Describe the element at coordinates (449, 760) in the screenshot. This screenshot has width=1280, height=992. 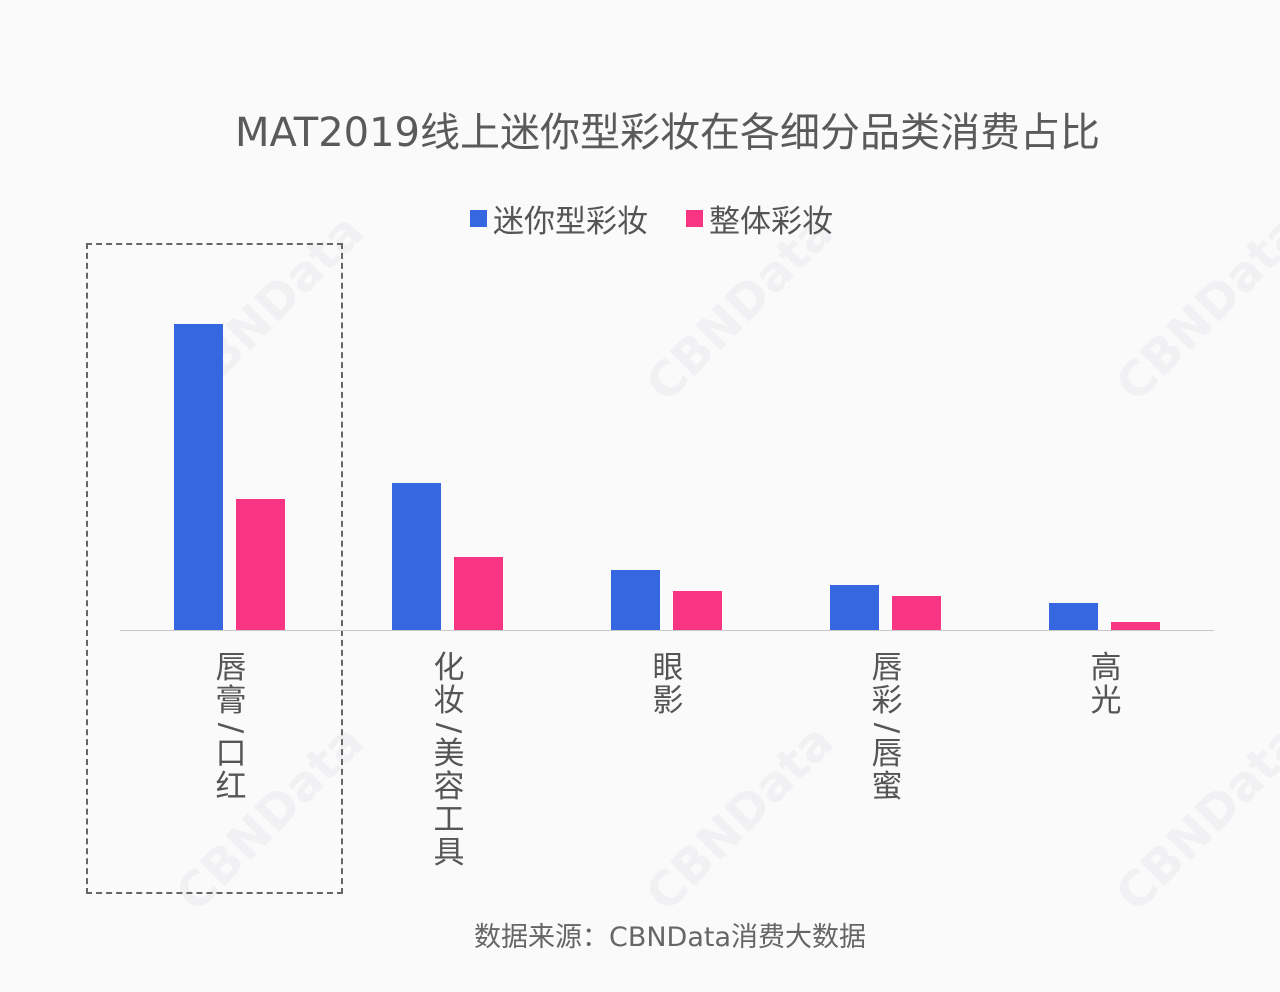
I see `x-tick-label: 化妆 / 美容工具` at that location.